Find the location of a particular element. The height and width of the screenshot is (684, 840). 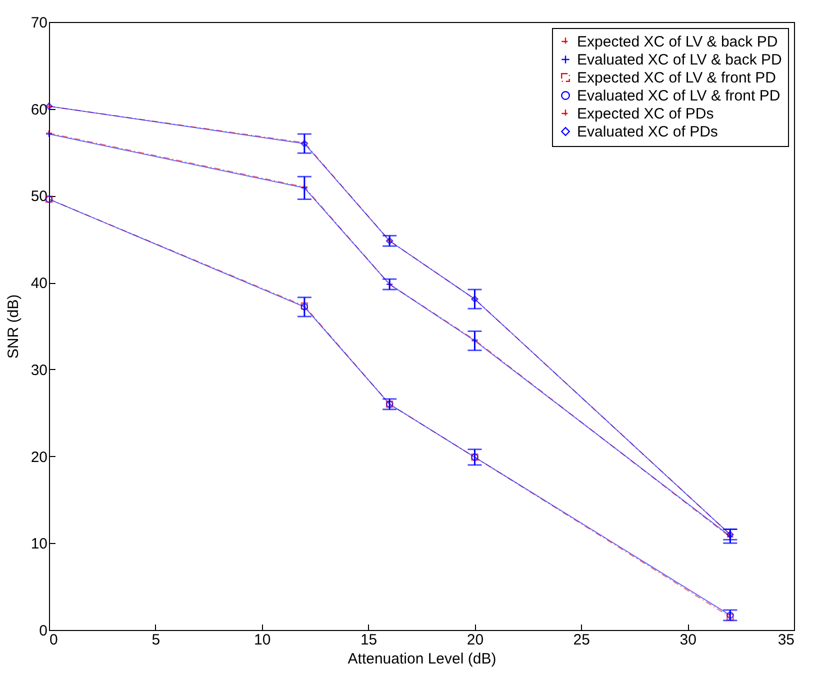

x-tick-label: 10 is located at coordinates (262, 640).